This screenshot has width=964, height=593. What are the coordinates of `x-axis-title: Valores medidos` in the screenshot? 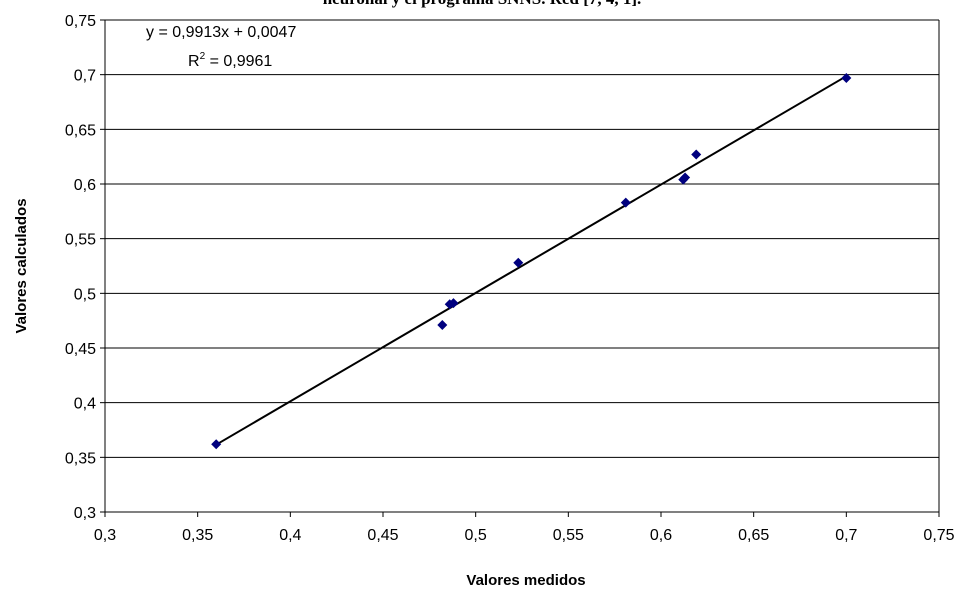 It's located at (525, 580).